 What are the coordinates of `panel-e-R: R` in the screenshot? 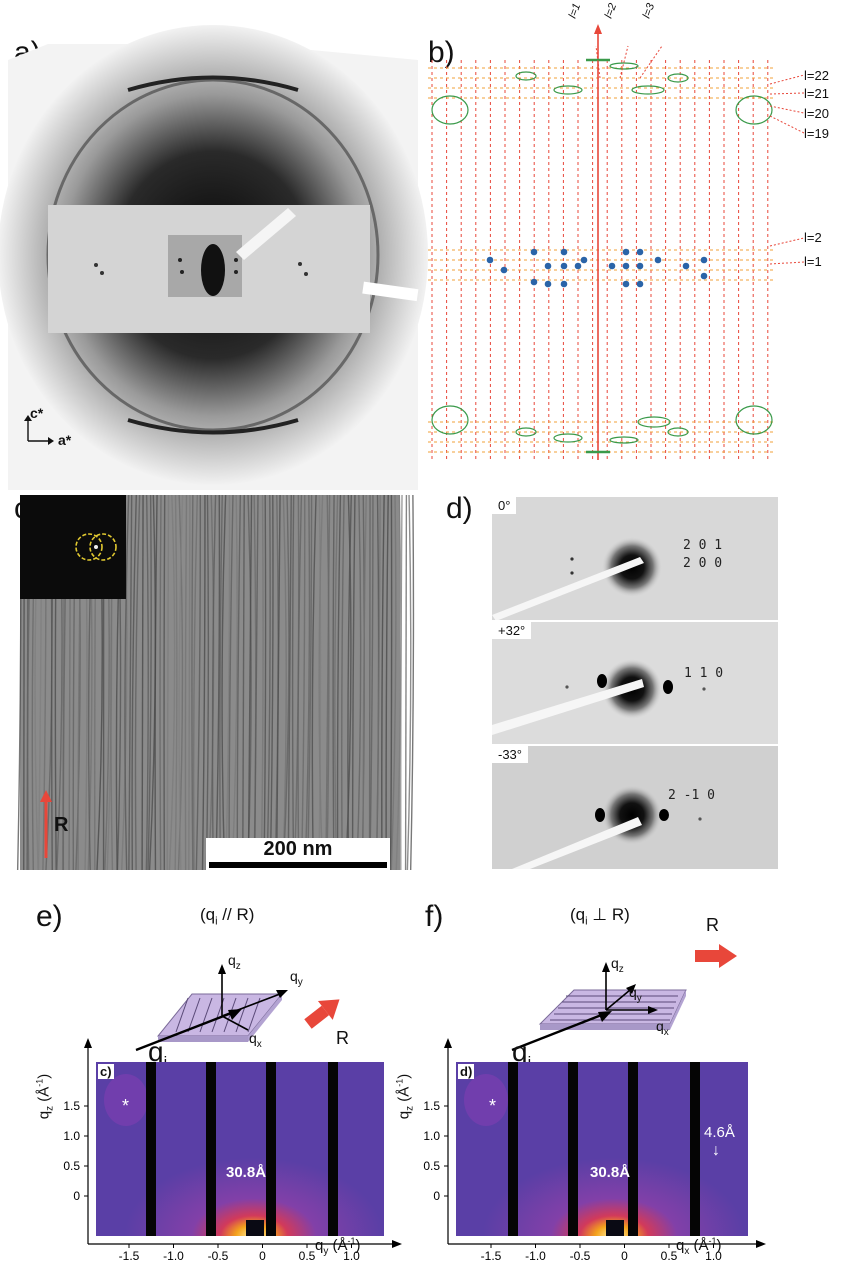 It's located at (342, 1038).